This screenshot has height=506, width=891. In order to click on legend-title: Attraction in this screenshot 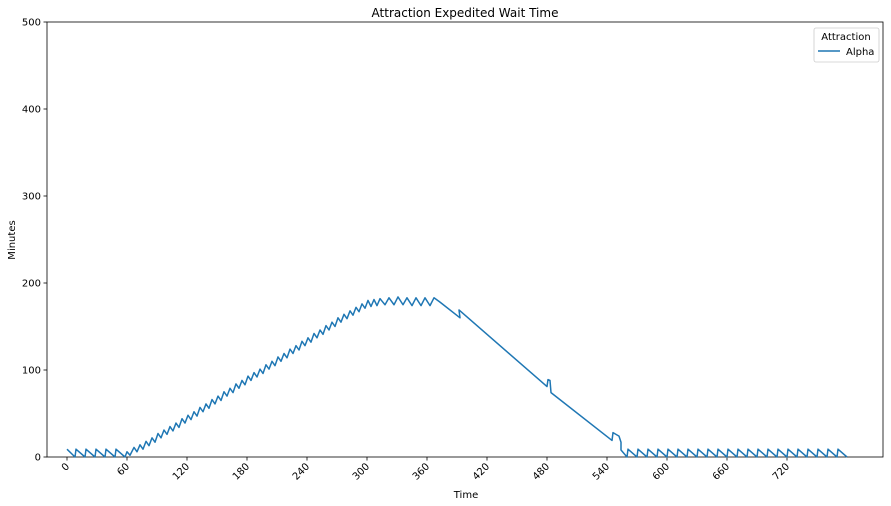, I will do `click(845, 37)`.